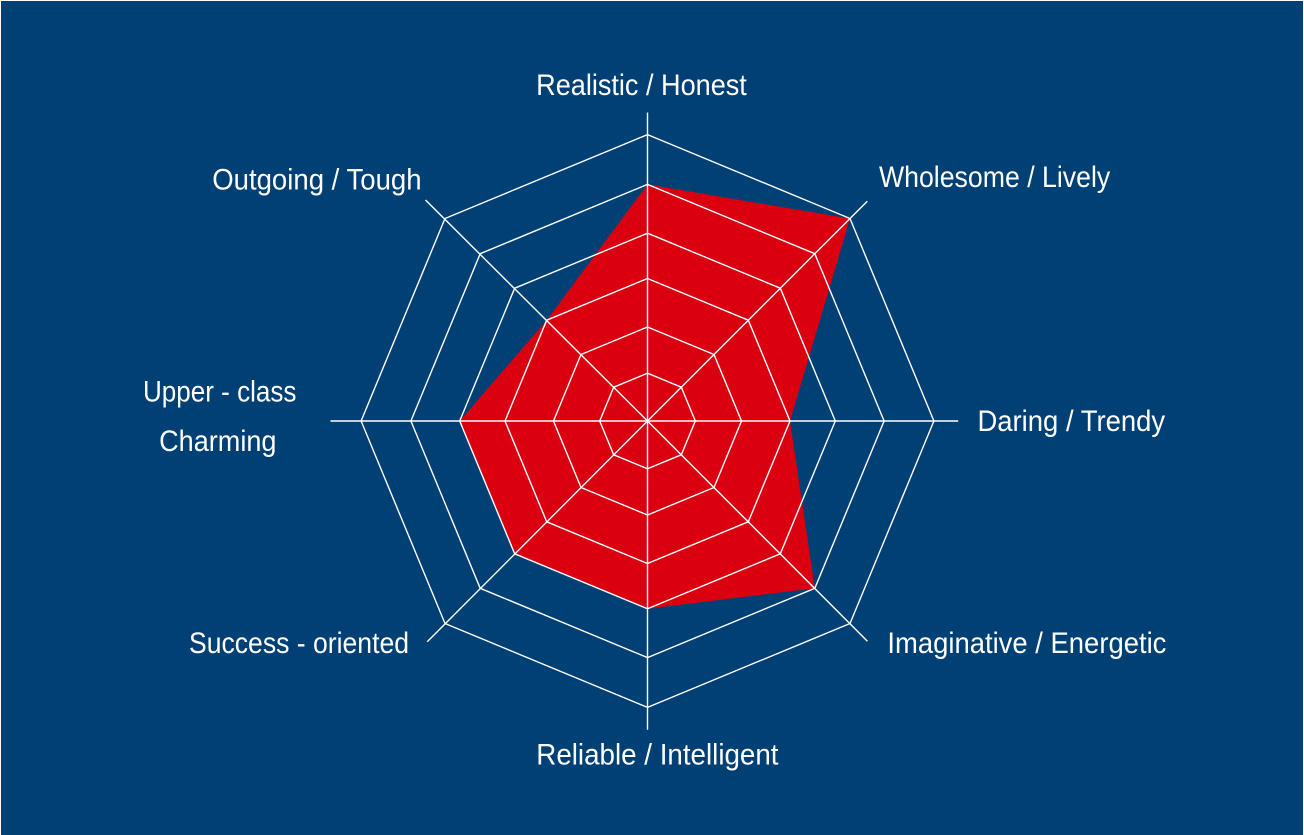  I want to click on svg-text: Realistic / Honest, so click(641, 85).